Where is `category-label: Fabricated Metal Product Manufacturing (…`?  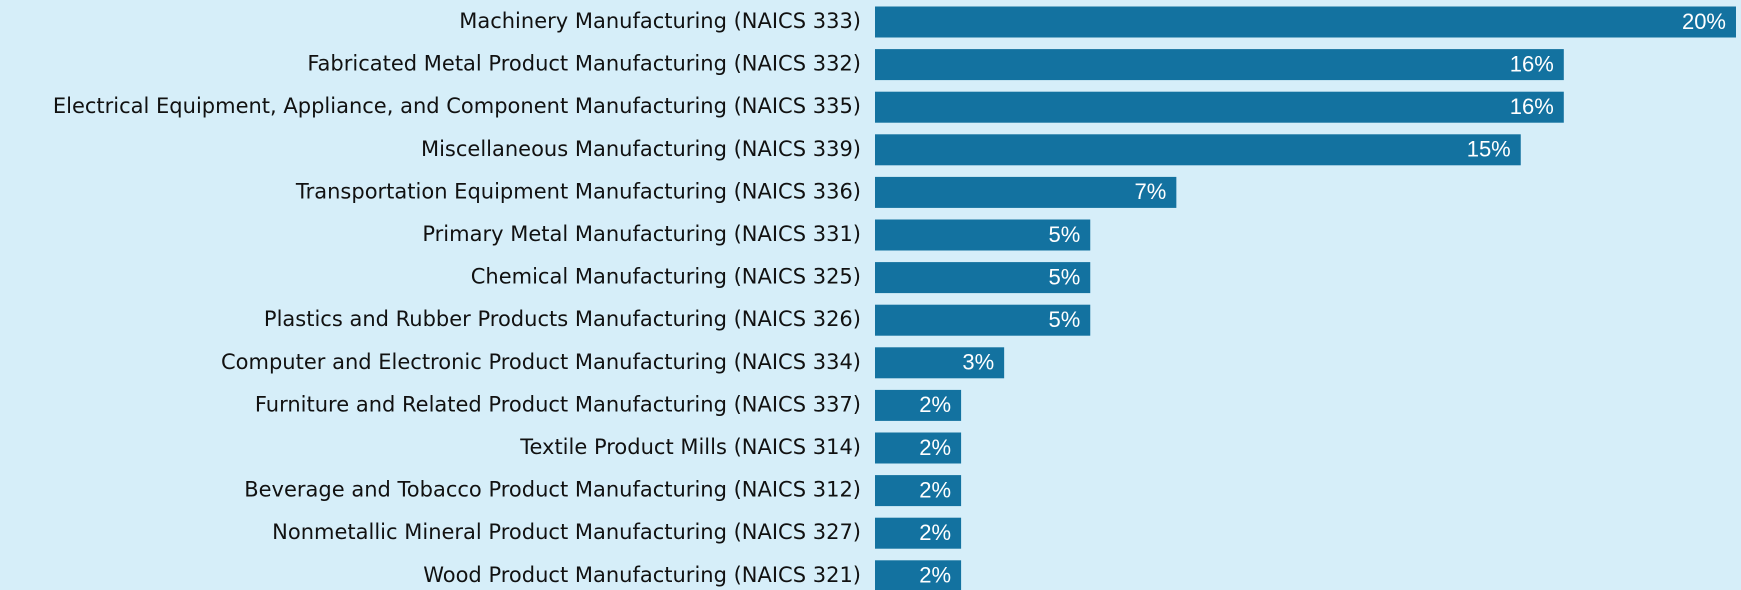
category-label: Fabricated Metal Product Manufacturing (… is located at coordinates (584, 64).